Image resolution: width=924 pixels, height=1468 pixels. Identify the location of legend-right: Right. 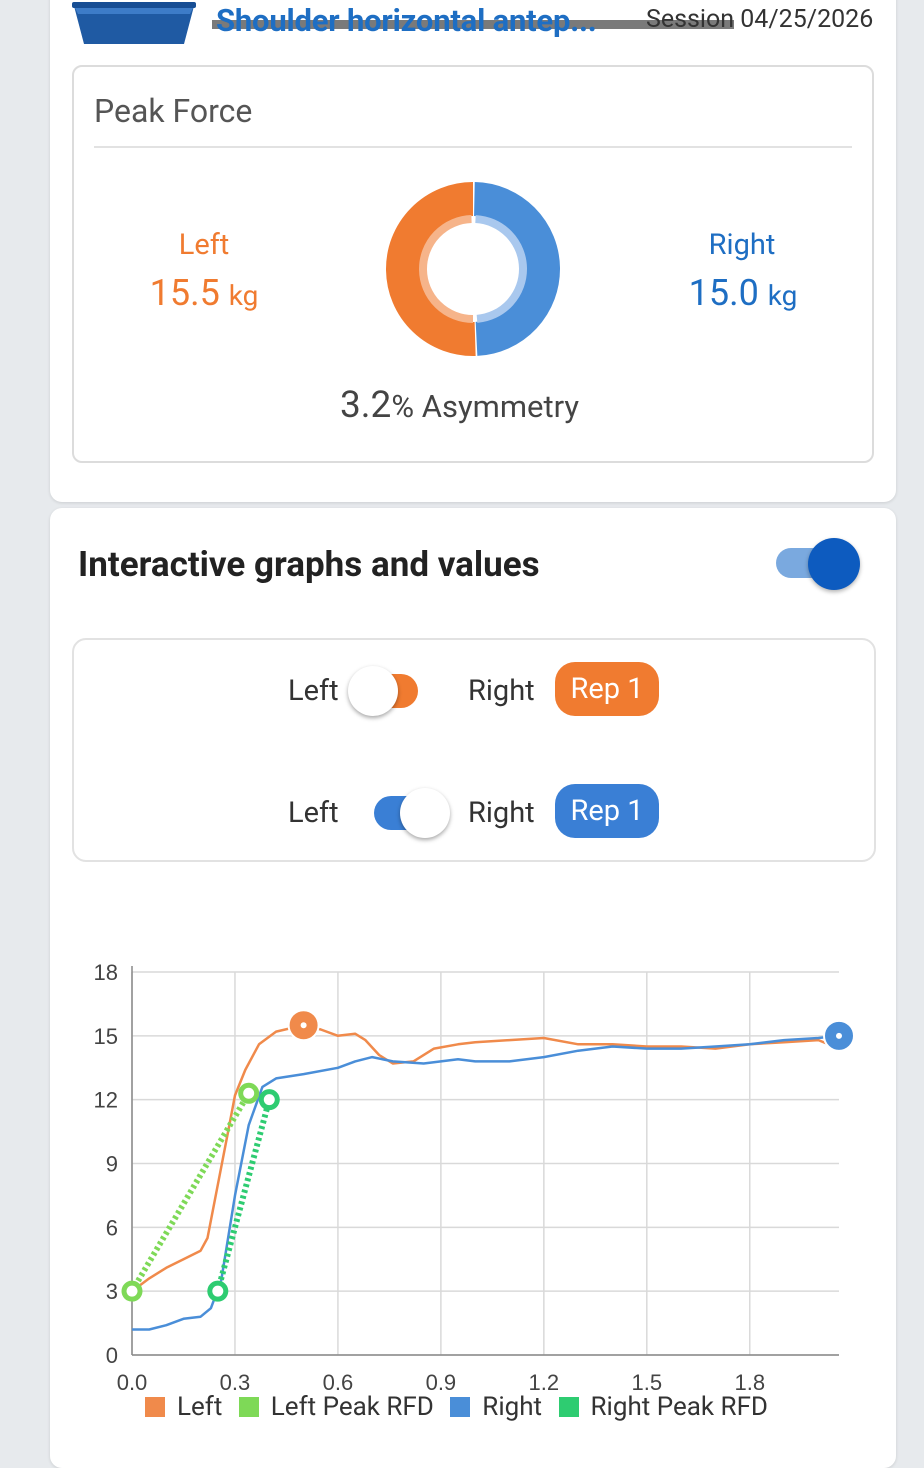
(496, 1407).